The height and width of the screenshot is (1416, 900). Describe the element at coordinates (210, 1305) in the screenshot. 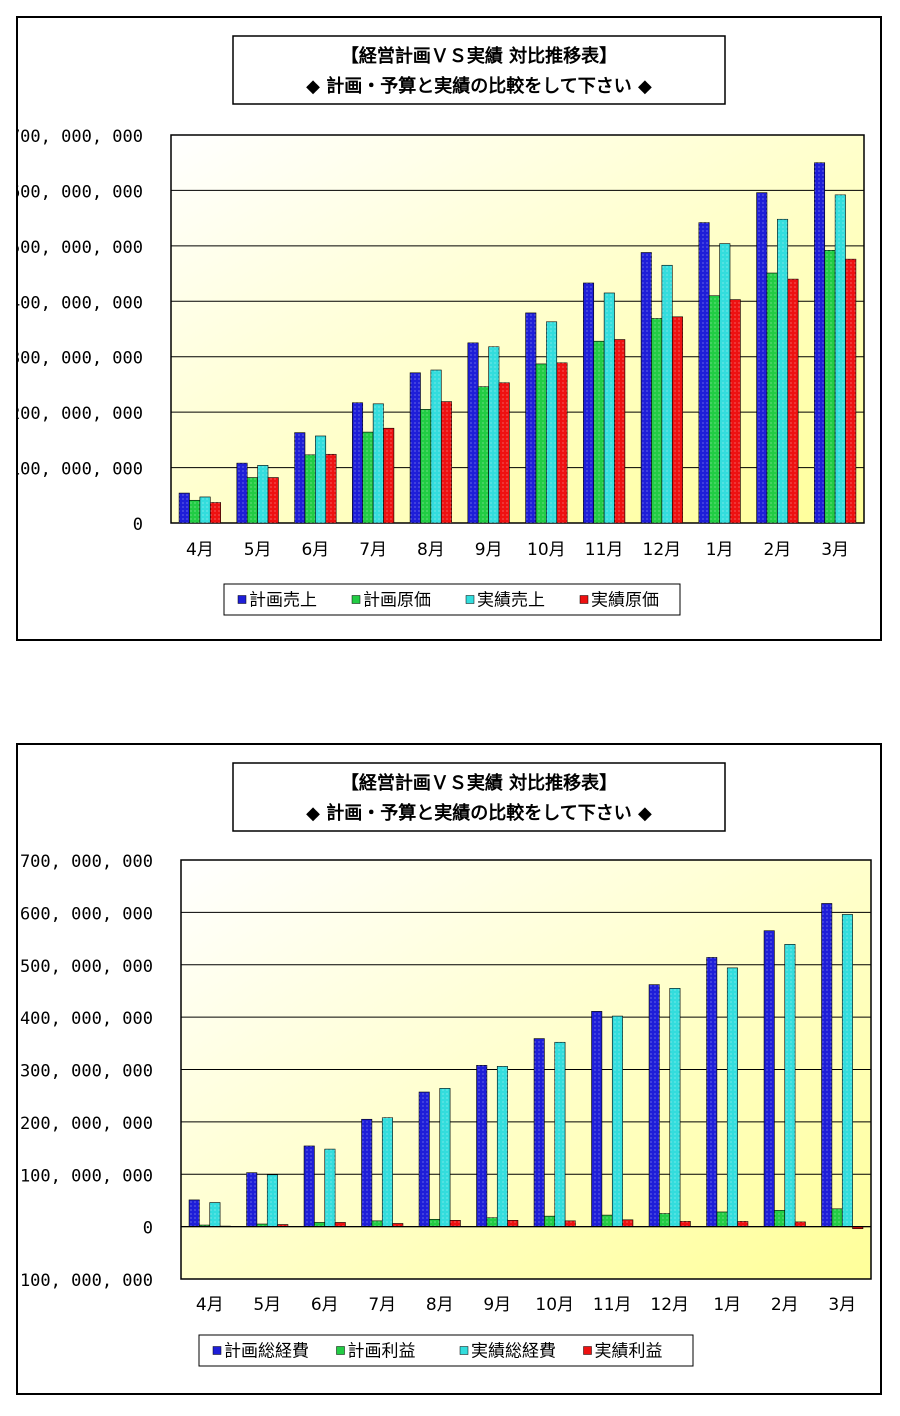

I see `x-tick-label: 4月` at that location.